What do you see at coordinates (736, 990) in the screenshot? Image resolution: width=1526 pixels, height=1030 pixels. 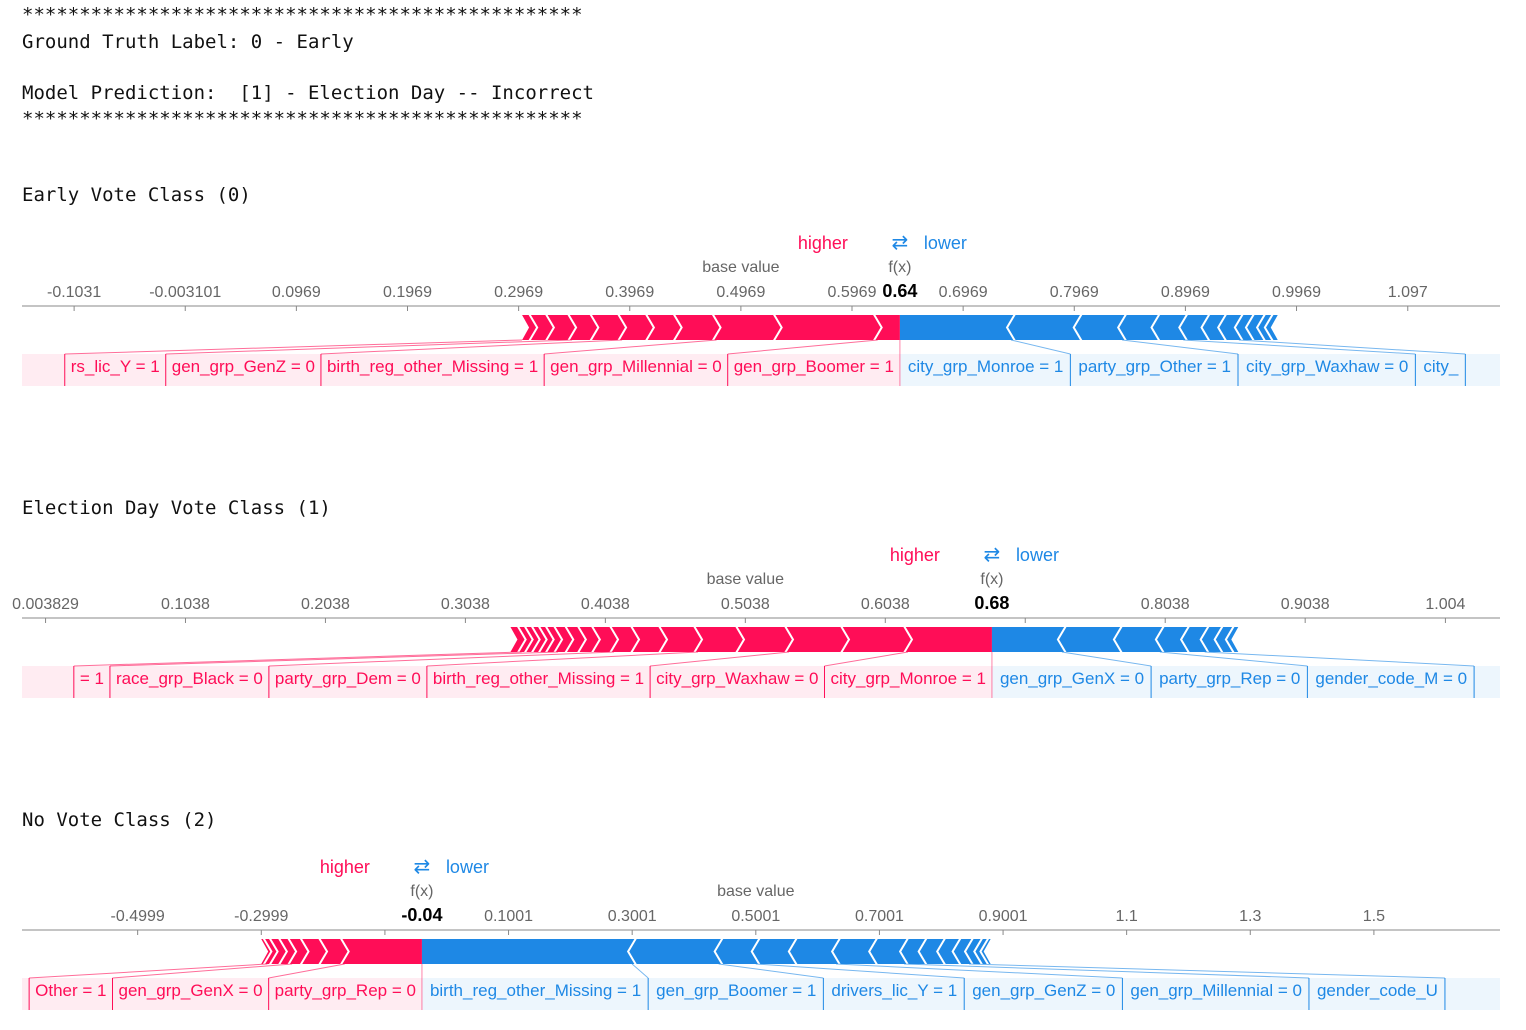 I see `negative-feature-label: gen_grp_Boomer = 1` at bounding box center [736, 990].